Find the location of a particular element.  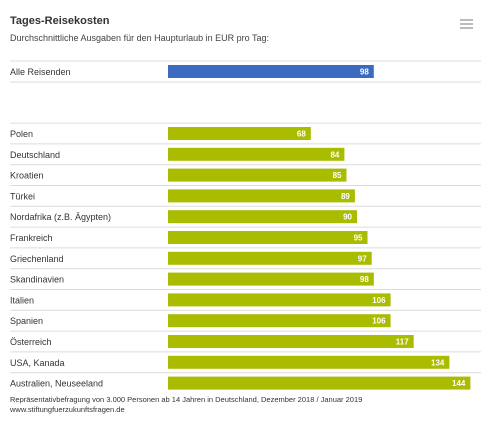

data-label: 68 is located at coordinates (301, 134).